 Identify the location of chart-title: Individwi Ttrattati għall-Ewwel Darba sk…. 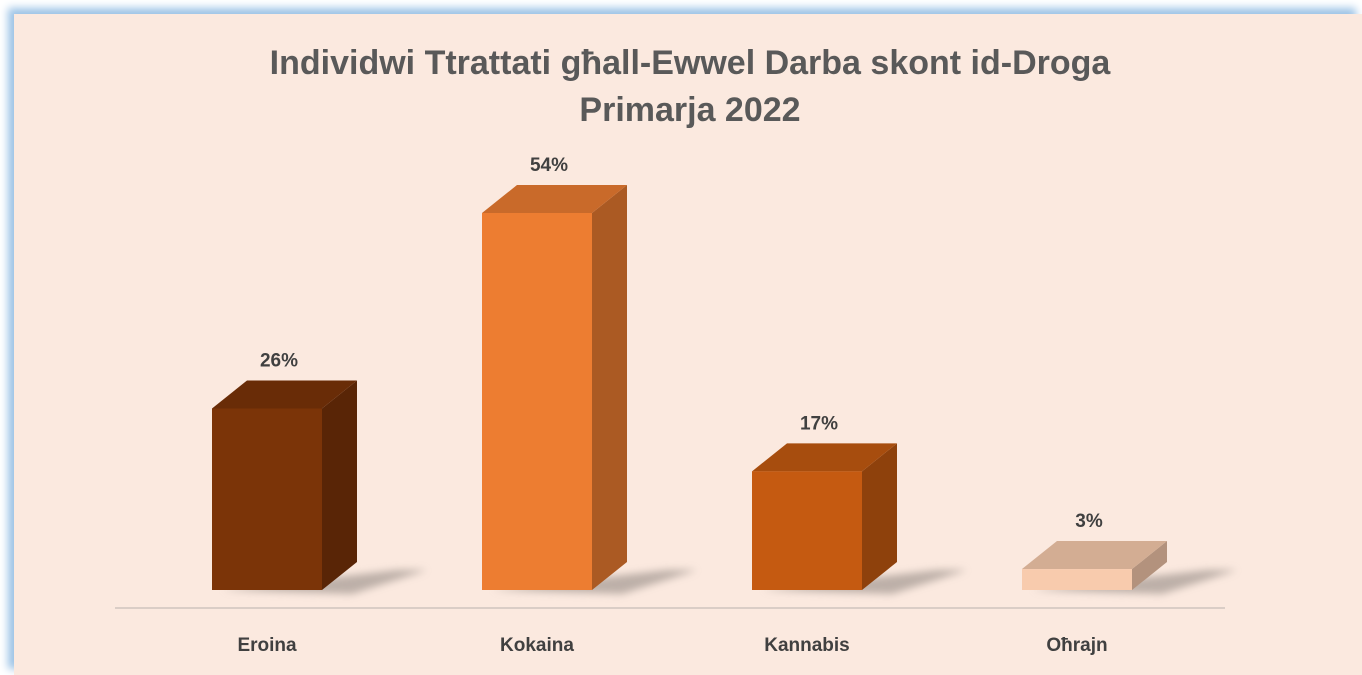
(690, 86).